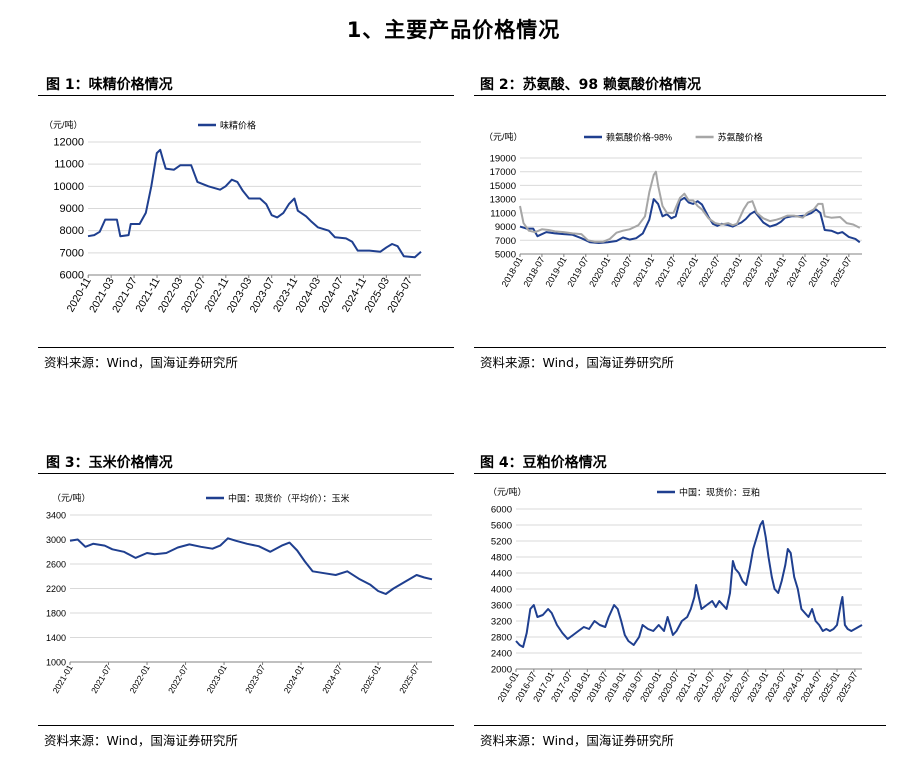 The width and height of the screenshot is (907, 760). Describe the element at coordinates (501, 574) in the screenshot. I see `y-tick-label: 4400` at that location.